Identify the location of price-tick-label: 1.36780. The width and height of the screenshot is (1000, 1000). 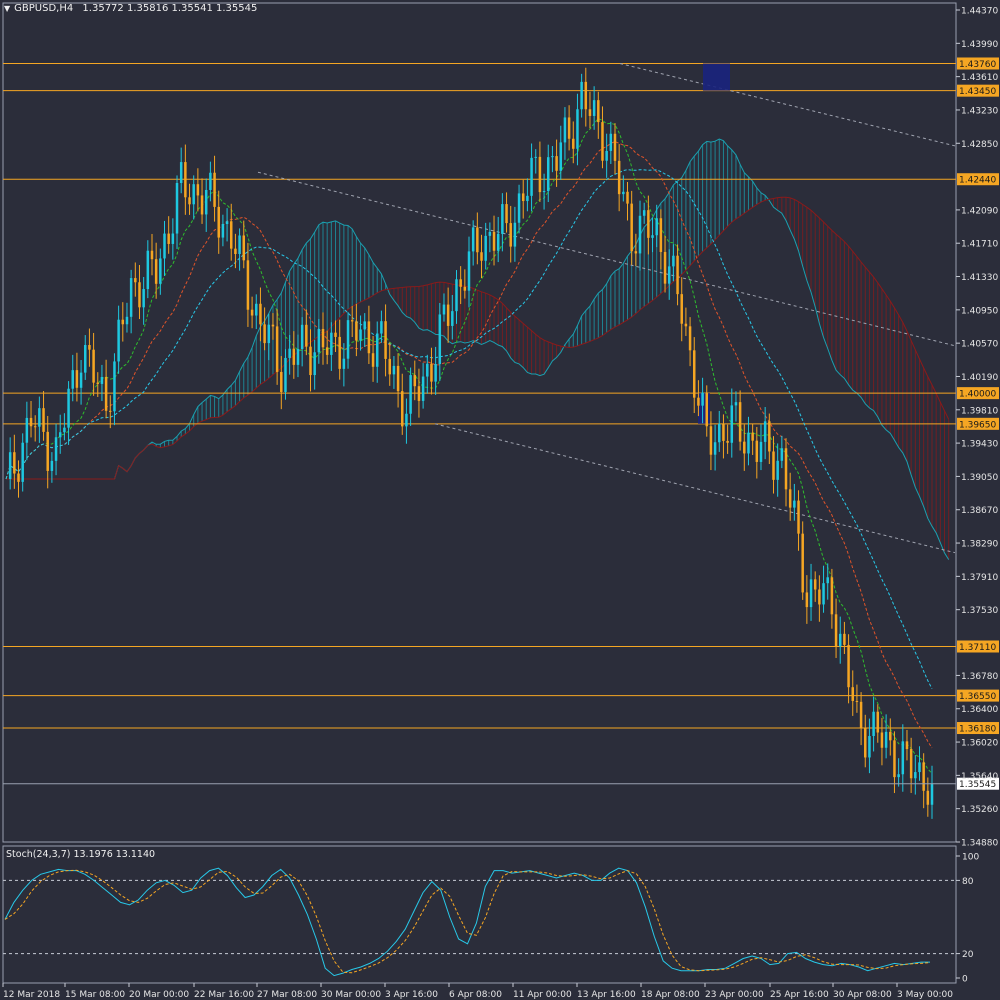
(979, 677).